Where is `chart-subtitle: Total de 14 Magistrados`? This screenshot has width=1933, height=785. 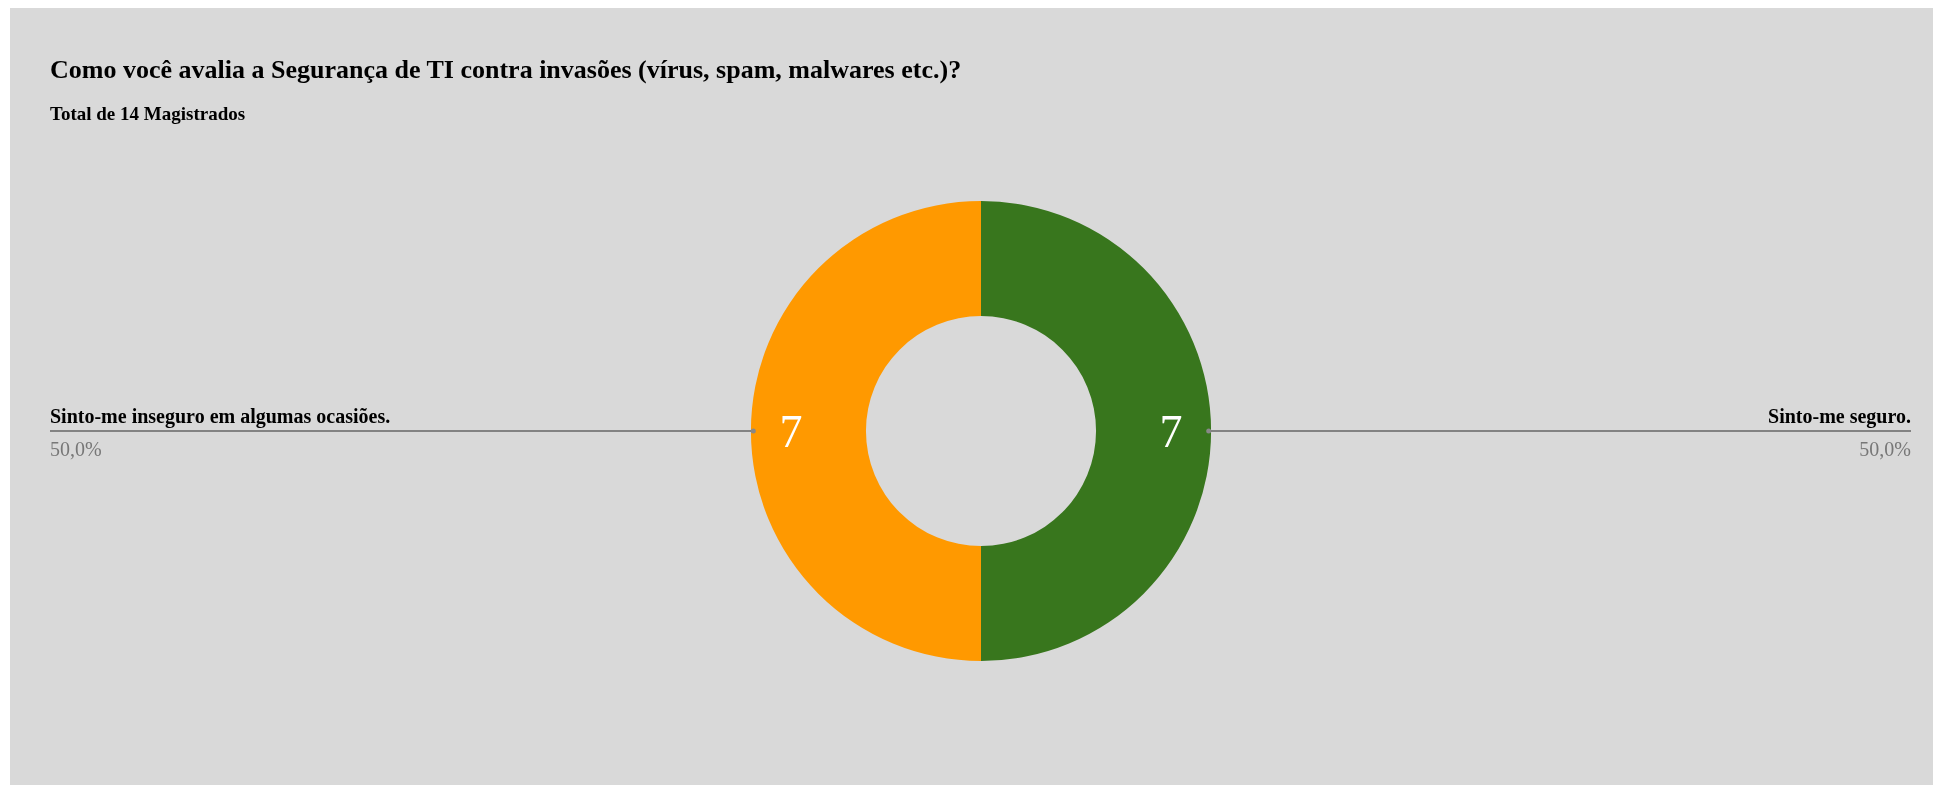 chart-subtitle: Total de 14 Magistrados is located at coordinates (148, 113).